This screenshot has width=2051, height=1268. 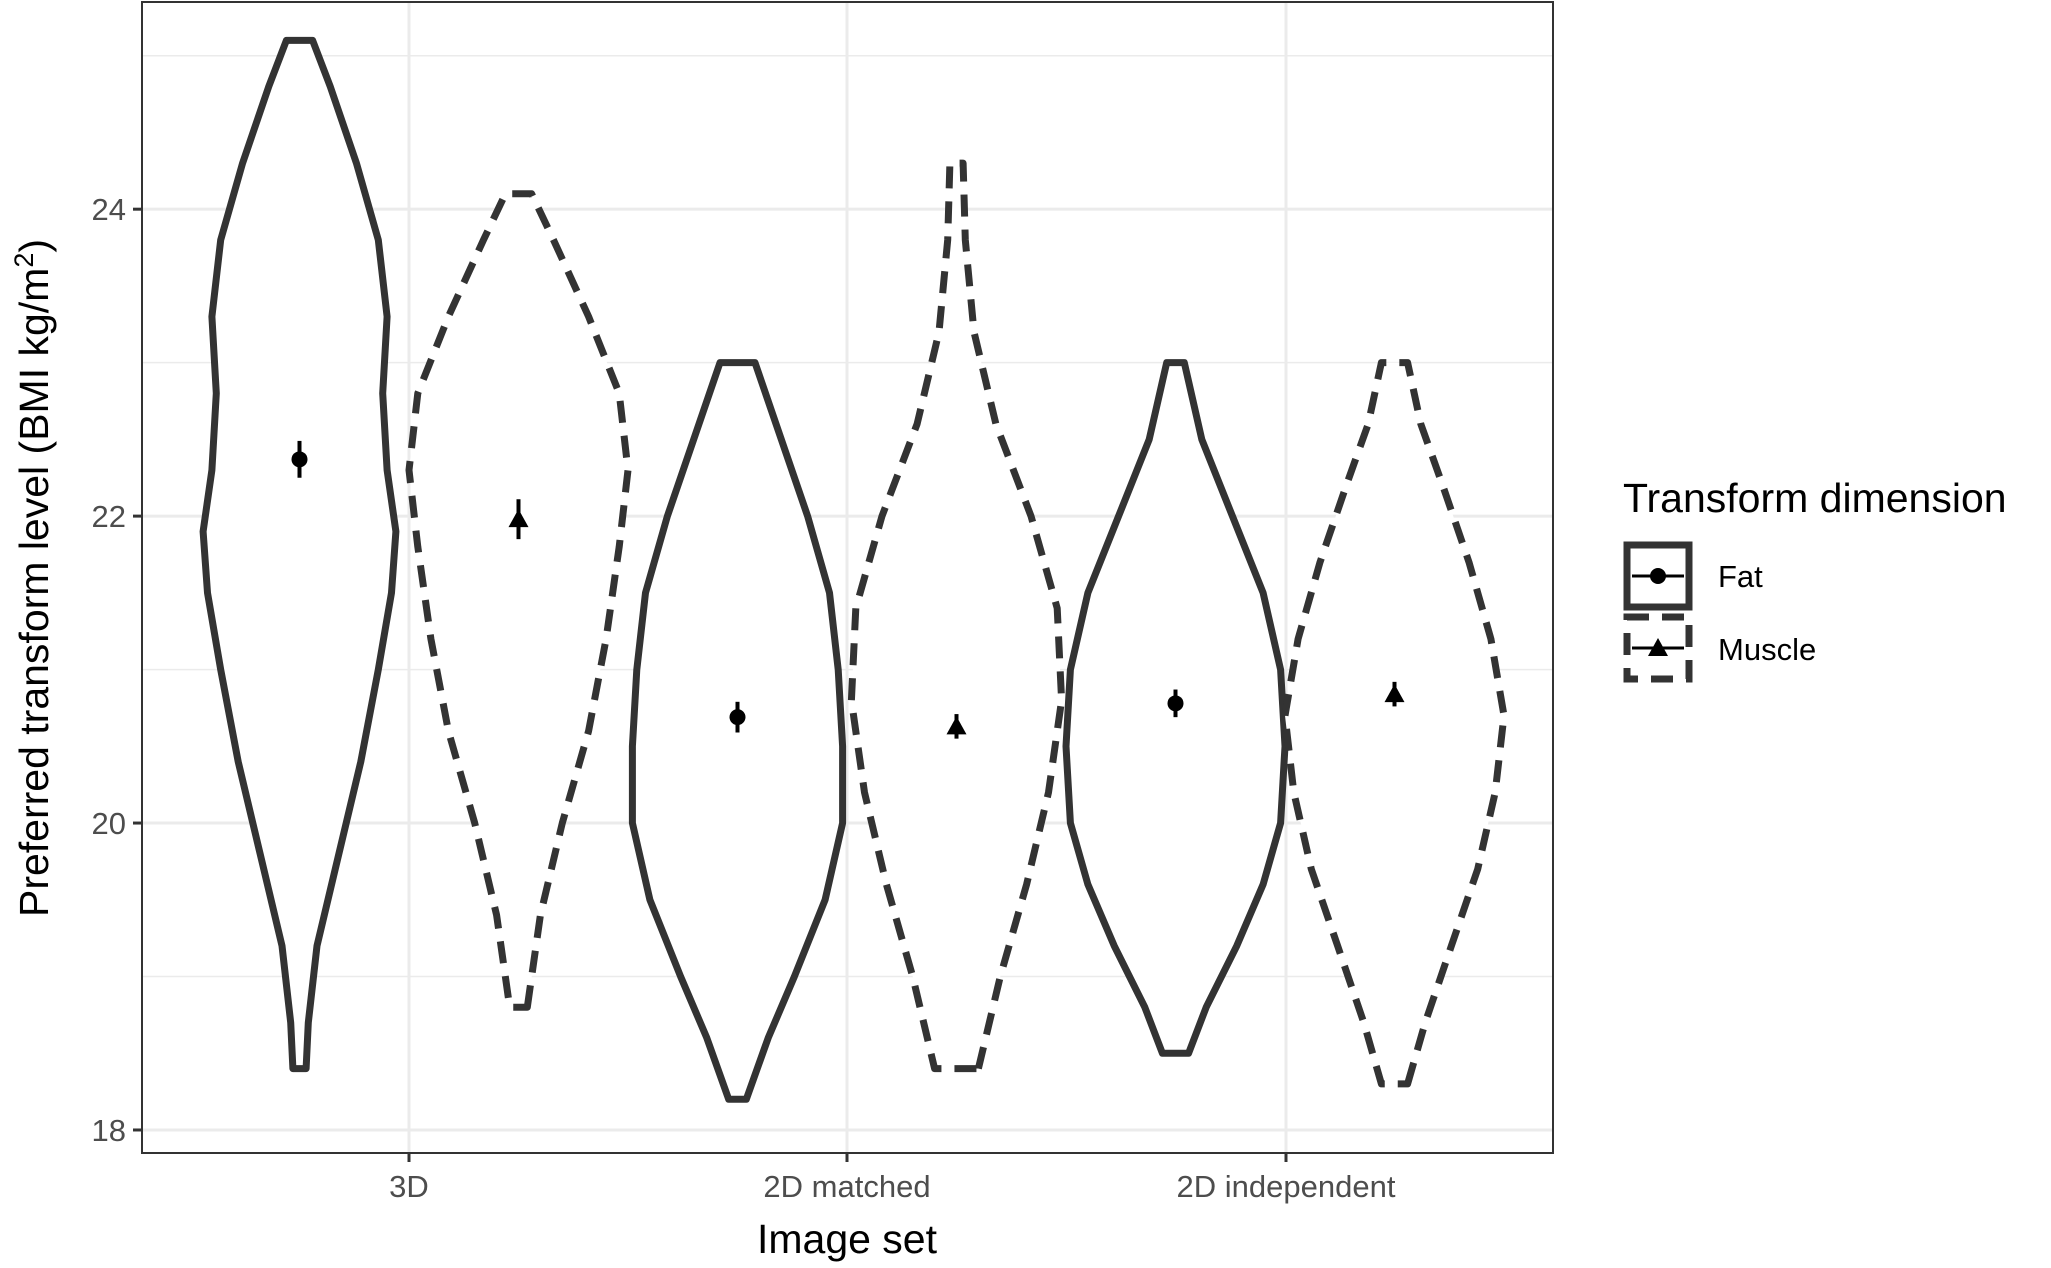 What do you see at coordinates (117, 670) in the screenshot?
I see `y-axis-ticks: 18 20 22 24` at bounding box center [117, 670].